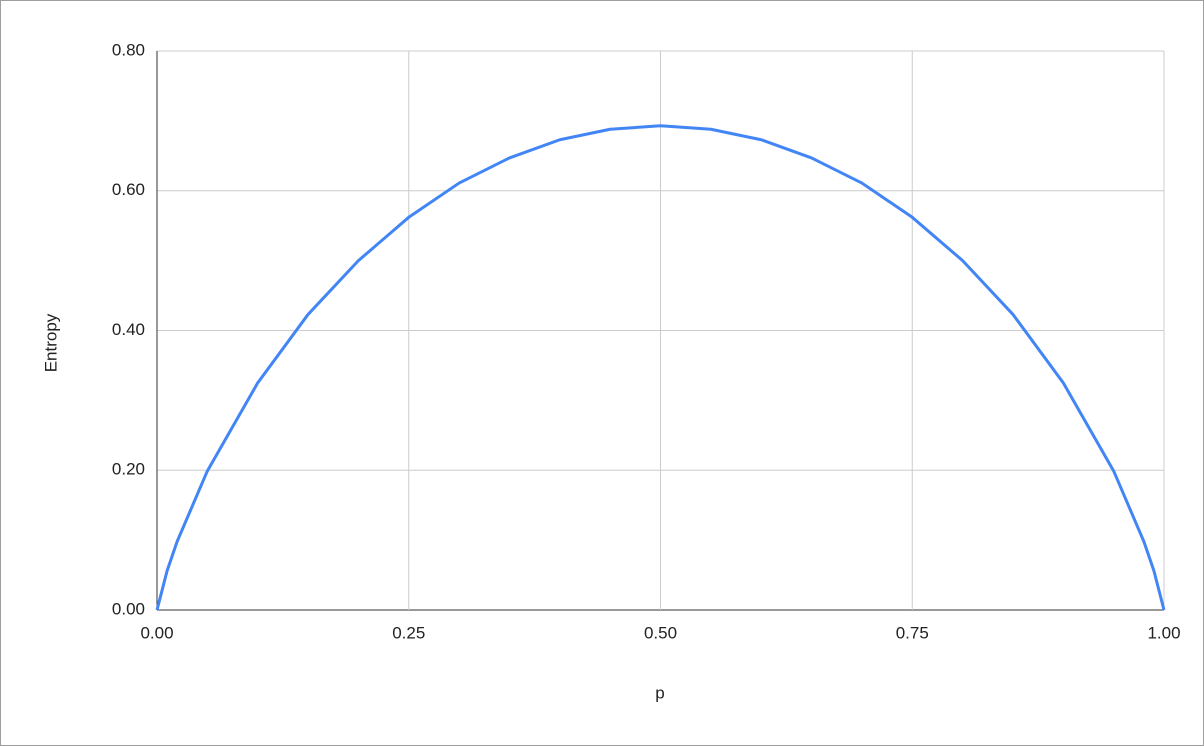 The width and height of the screenshot is (1204, 746). What do you see at coordinates (128, 49) in the screenshot?
I see `y-tick-label: 0.80` at bounding box center [128, 49].